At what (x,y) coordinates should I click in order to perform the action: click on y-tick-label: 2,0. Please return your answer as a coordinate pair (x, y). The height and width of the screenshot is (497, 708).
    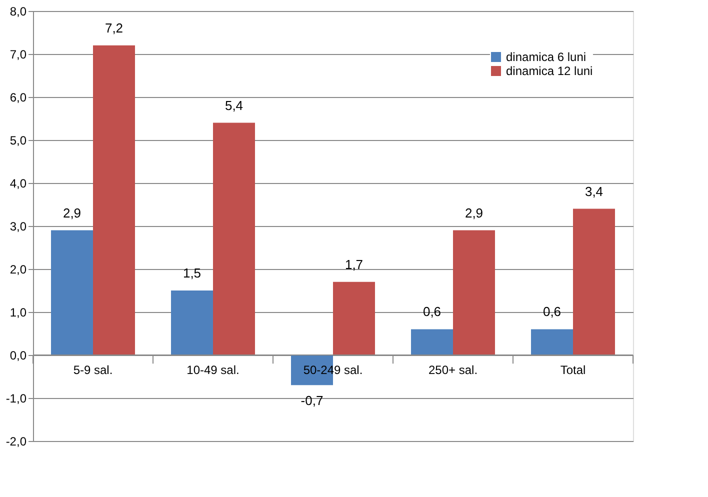
    Looking at the image, I should click on (18, 269).